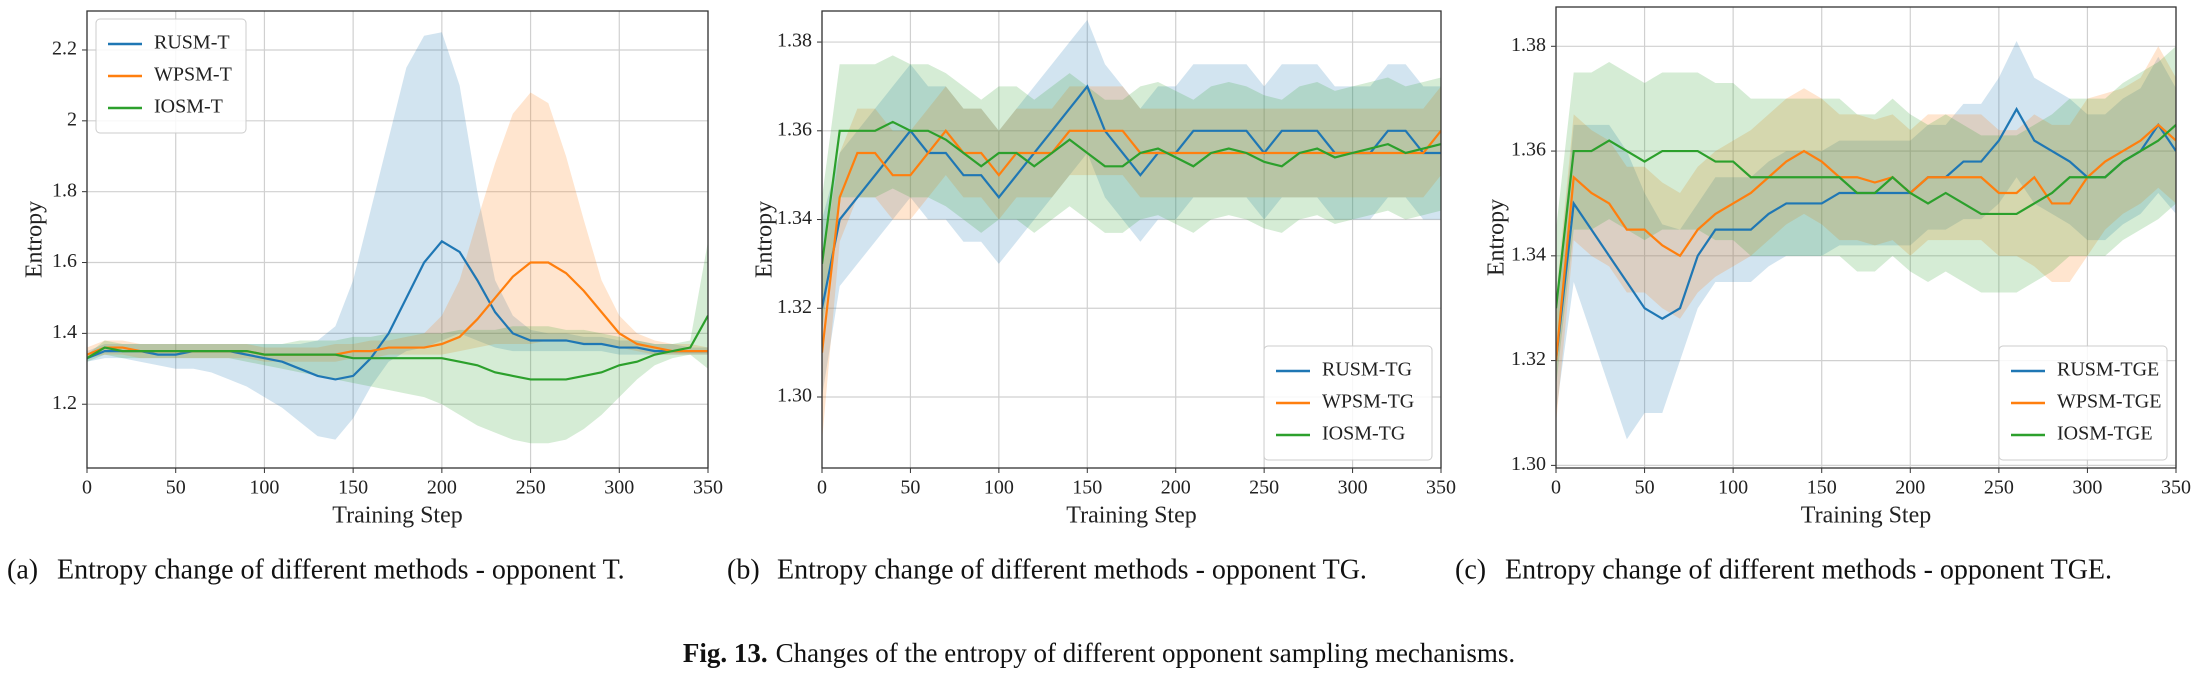  Describe the element at coordinates (1368, 402) in the screenshot. I see `legend-label: WPSM-TG` at that location.